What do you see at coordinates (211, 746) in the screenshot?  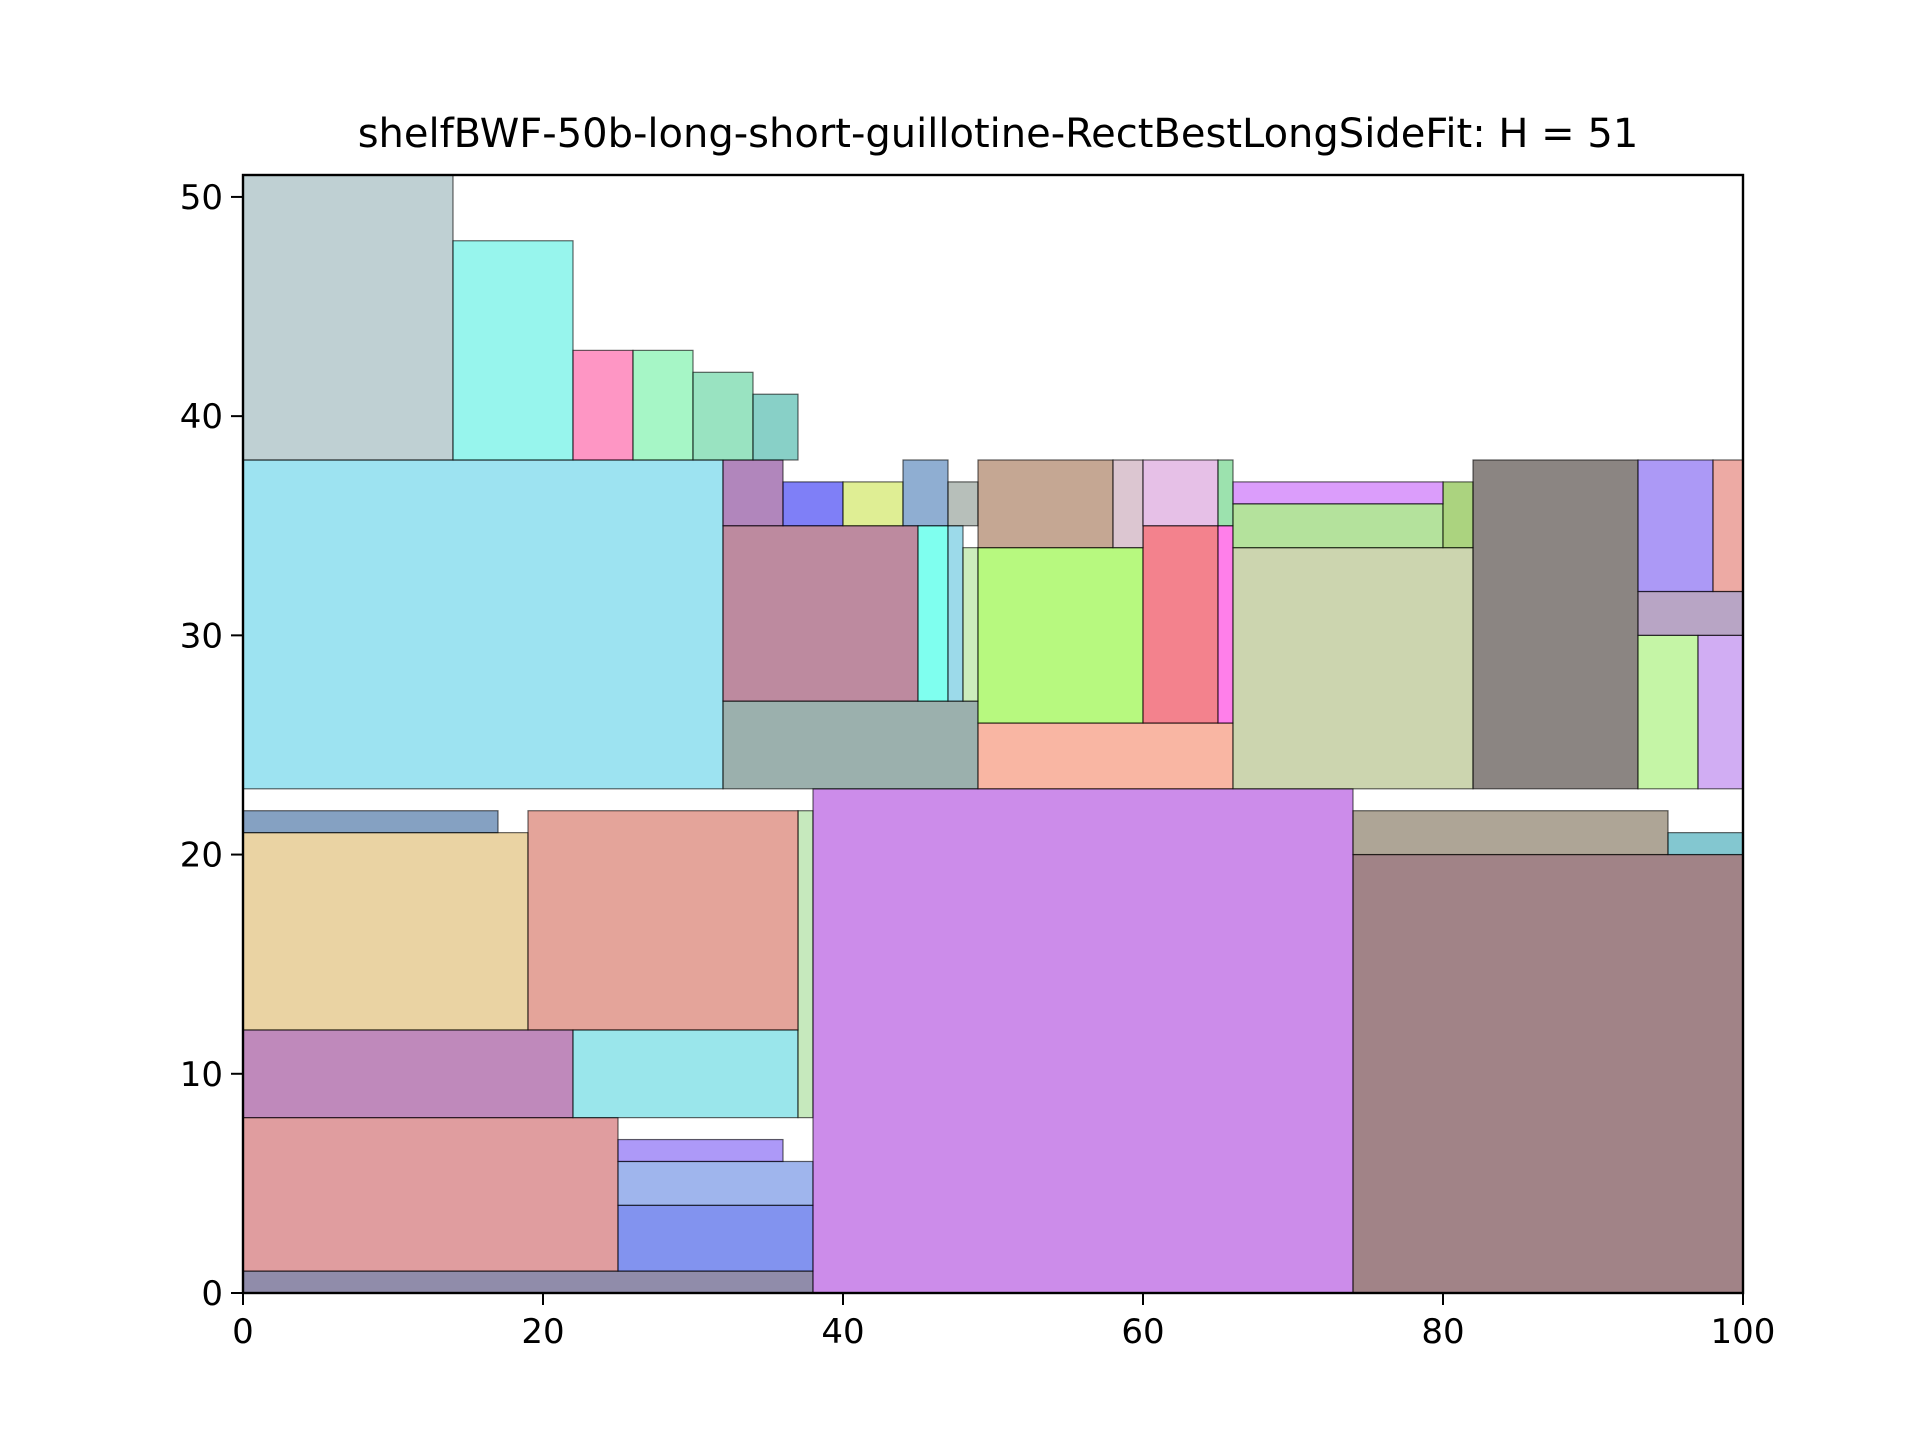 I see `y-axis: 0 10 20 30 40 50` at bounding box center [211, 746].